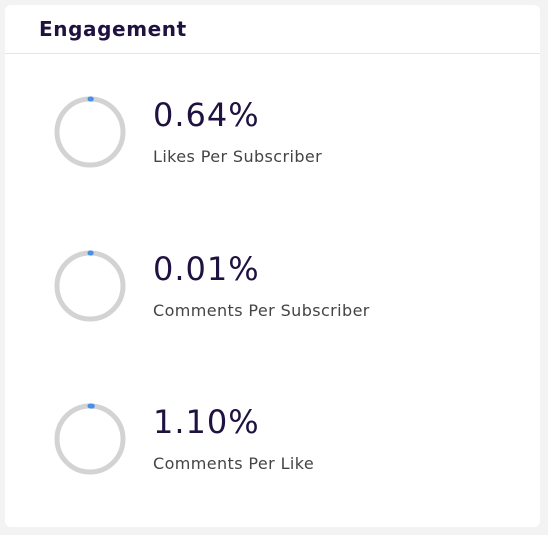 This screenshot has width=548, height=535. Describe the element at coordinates (234, 463) in the screenshot. I see `metric-label: Comments Per Like` at that location.